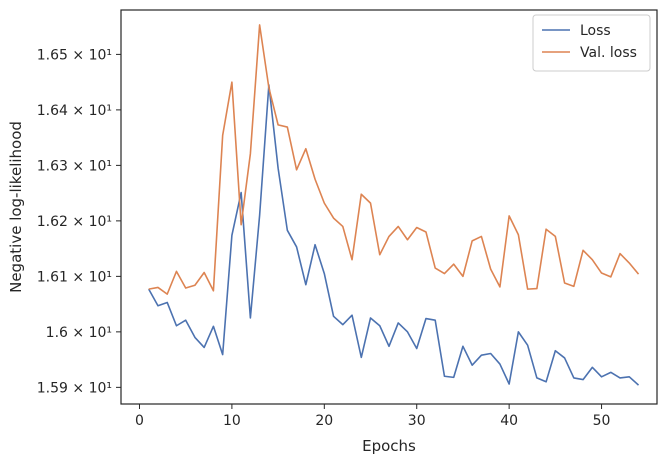  I want to click on legend: Loss Val. loss, so click(591, 43).